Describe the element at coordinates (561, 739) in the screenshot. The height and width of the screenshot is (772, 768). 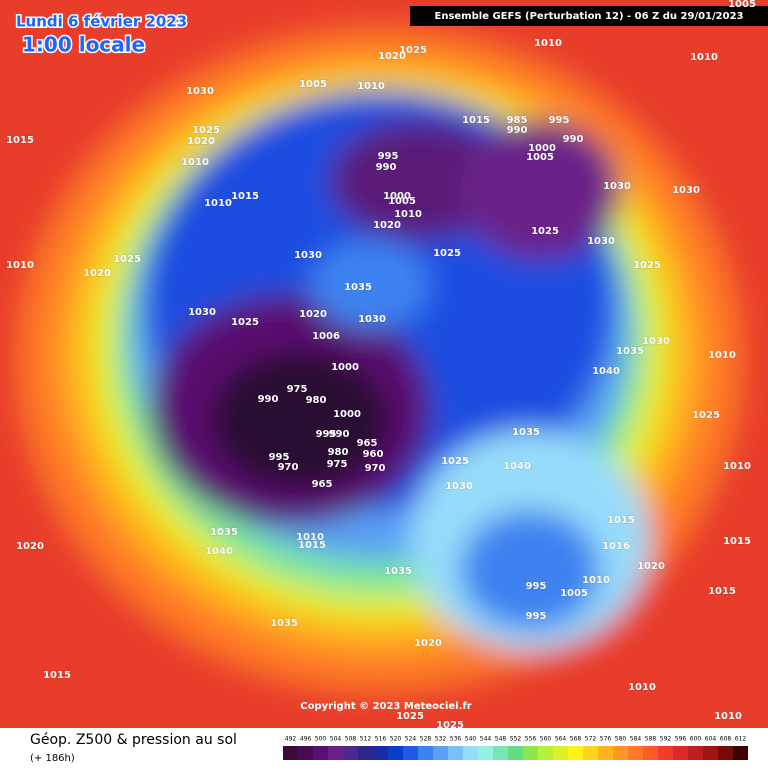
I see `colorbar-label: 564` at that location.